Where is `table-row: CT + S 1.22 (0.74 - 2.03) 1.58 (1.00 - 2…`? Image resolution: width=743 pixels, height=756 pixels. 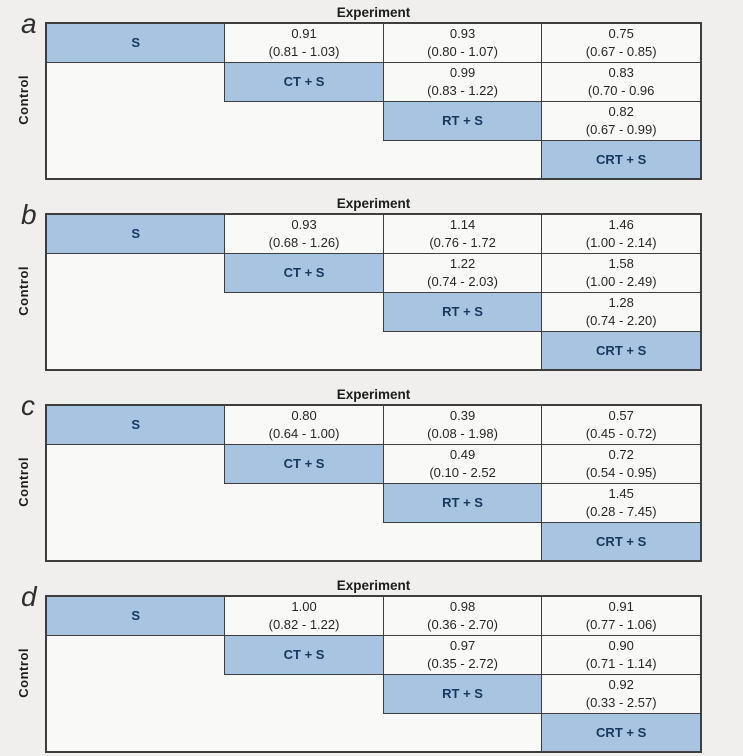
table-row: CT + S 1.22 (0.74 - 2.03) 1.58 (1.00 - 2… is located at coordinates (374, 272).